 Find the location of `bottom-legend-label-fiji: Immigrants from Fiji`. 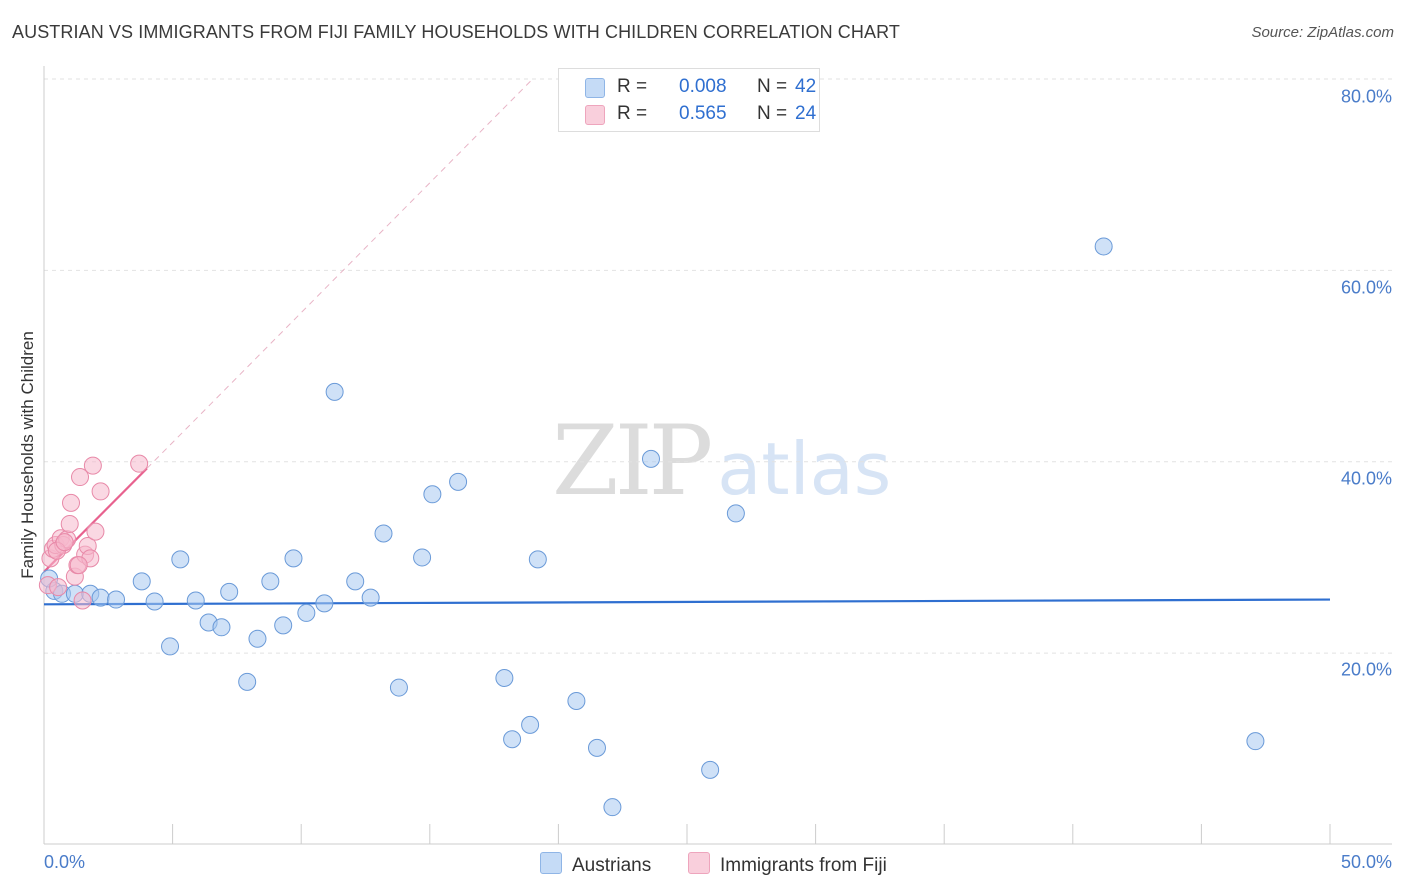

bottom-legend-label-fiji: Immigrants from Fiji is located at coordinates (803, 865).